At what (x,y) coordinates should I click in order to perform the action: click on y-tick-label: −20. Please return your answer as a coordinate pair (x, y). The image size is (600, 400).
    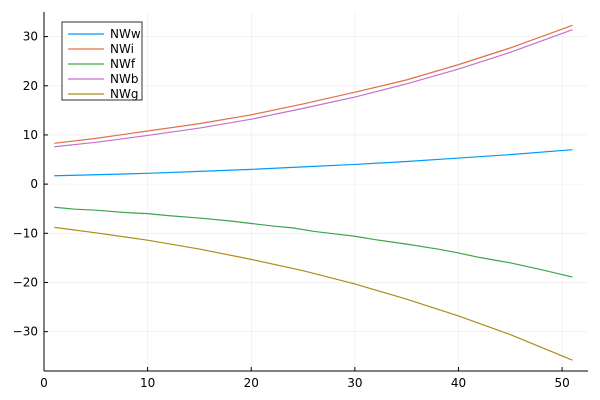
    Looking at the image, I should click on (25, 282).